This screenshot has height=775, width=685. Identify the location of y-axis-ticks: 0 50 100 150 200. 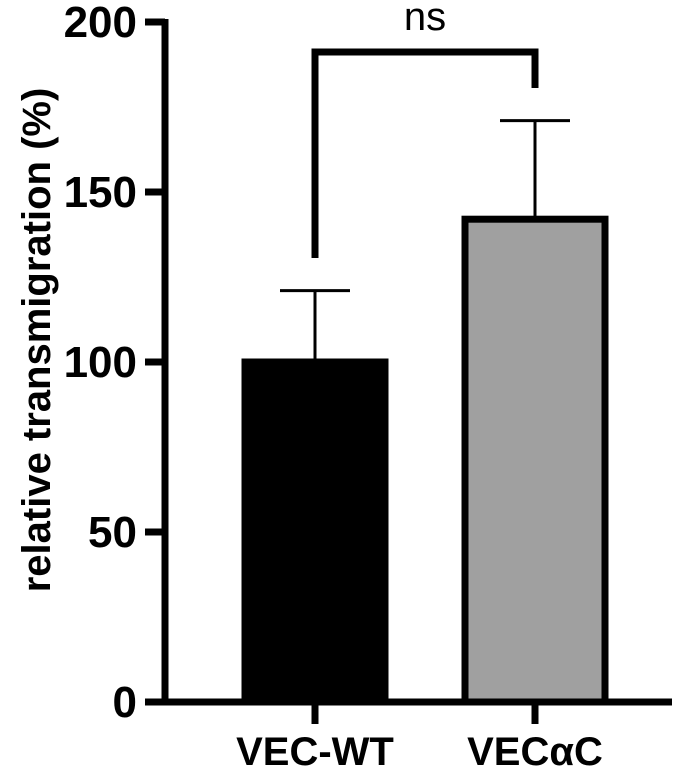
(114, 363).